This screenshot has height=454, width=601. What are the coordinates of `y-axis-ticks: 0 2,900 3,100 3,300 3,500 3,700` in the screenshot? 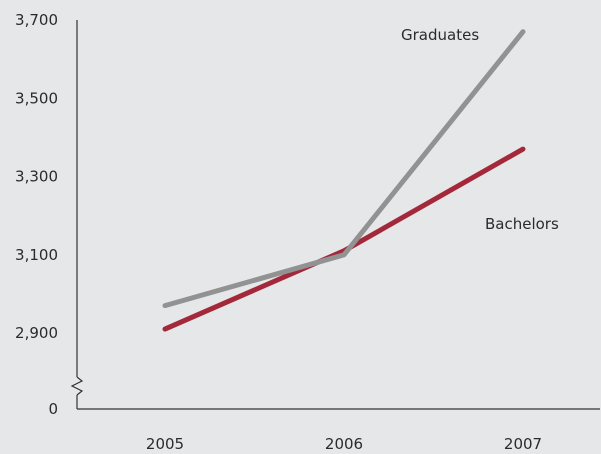 It's located at (36, 214).